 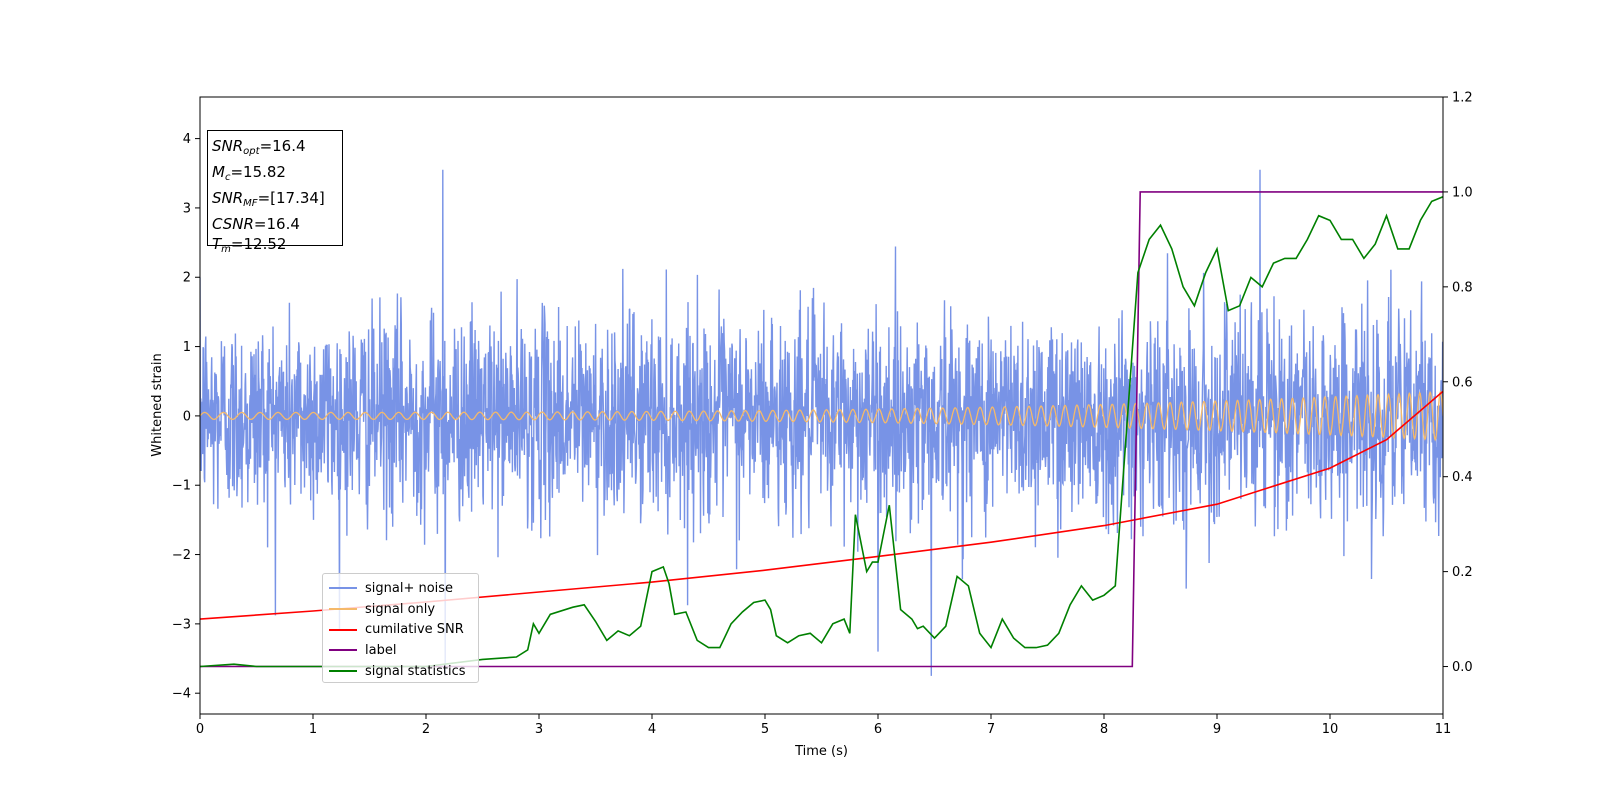 I want to click on y2-tick-label: 0.2, so click(x=1462, y=572).